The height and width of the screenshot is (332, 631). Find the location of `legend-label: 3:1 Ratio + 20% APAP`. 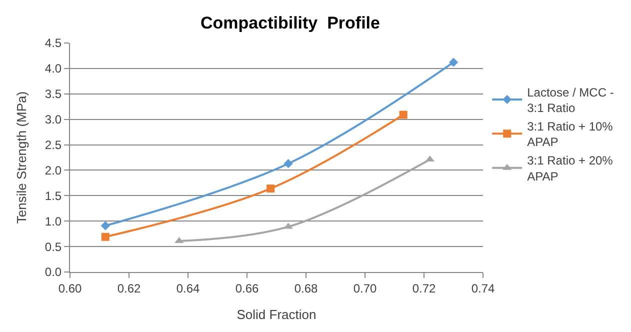

legend-label: 3:1 Ratio + 20% APAP is located at coordinates (570, 169).